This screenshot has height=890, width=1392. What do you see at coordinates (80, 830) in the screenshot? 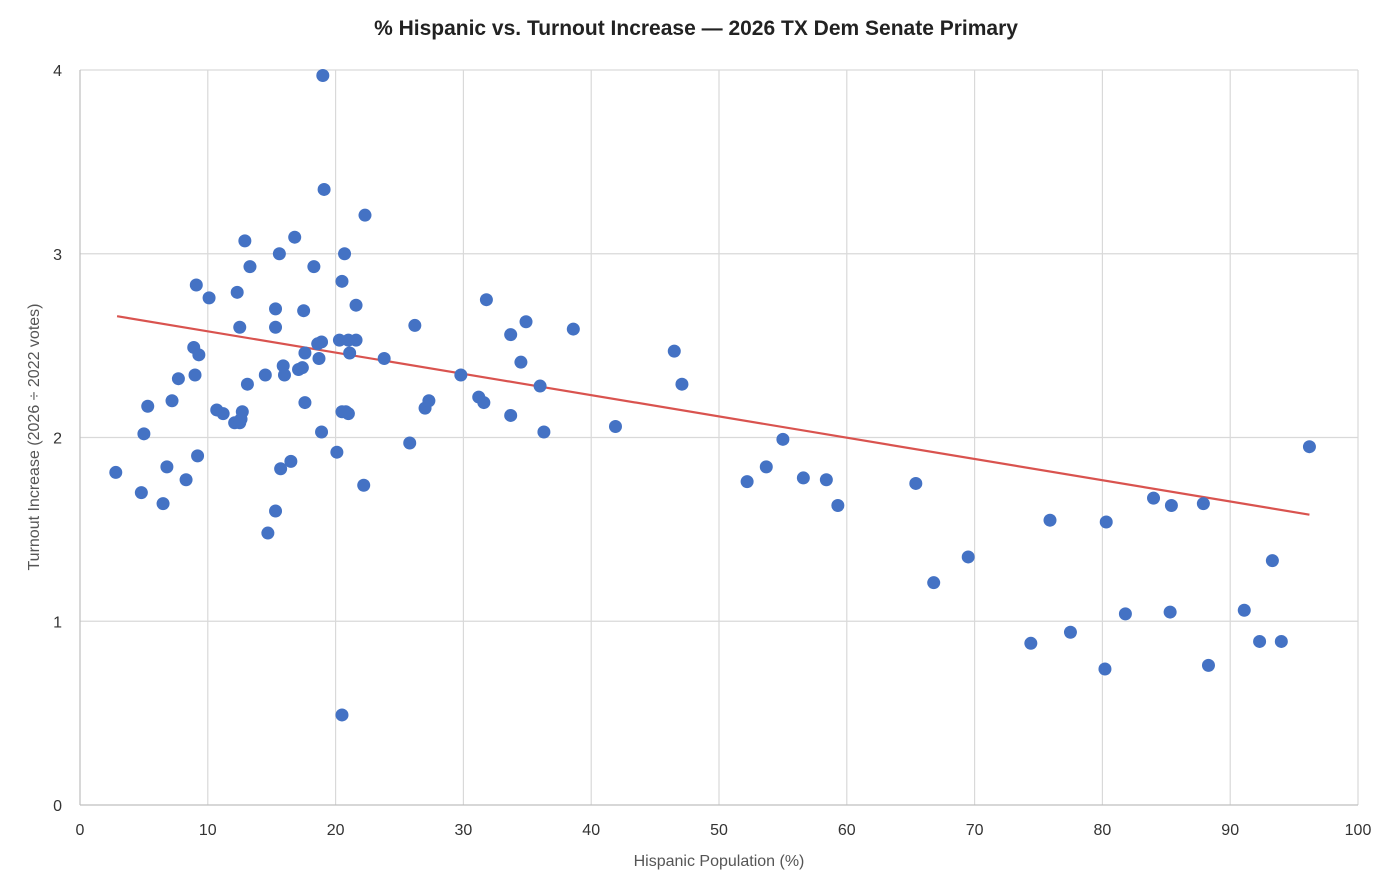
I see `x-tick-label: 0` at bounding box center [80, 830].